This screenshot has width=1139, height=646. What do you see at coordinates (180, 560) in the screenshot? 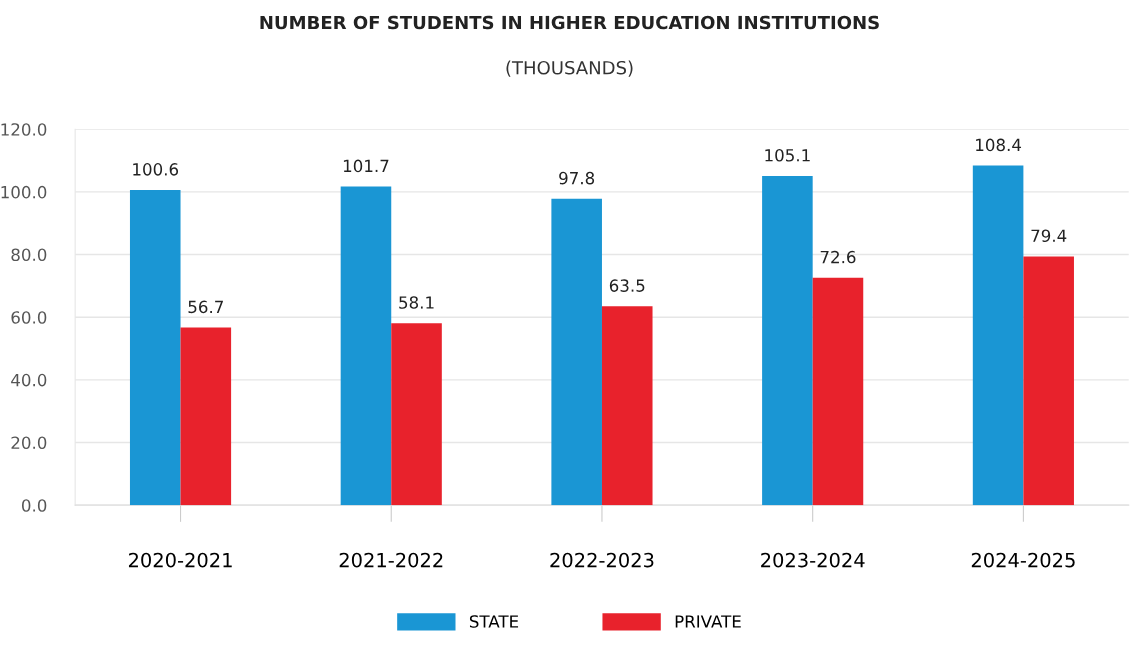
I see `x-tick-label: 2020-2021` at bounding box center [180, 560].